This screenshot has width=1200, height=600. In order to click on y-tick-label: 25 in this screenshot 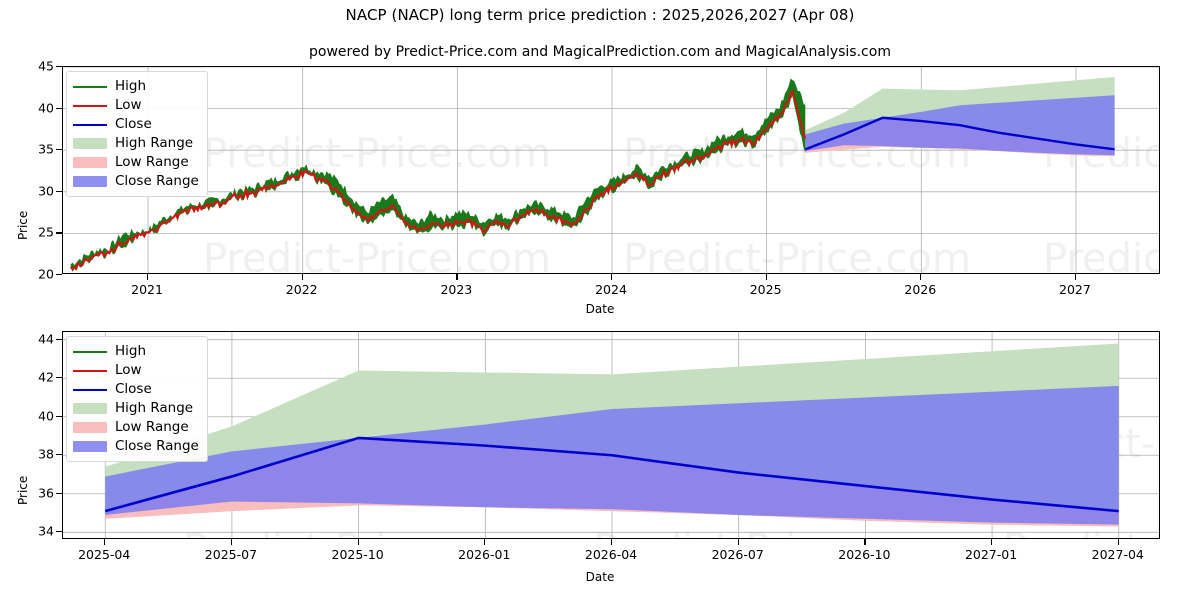, I will do `click(46, 232)`.